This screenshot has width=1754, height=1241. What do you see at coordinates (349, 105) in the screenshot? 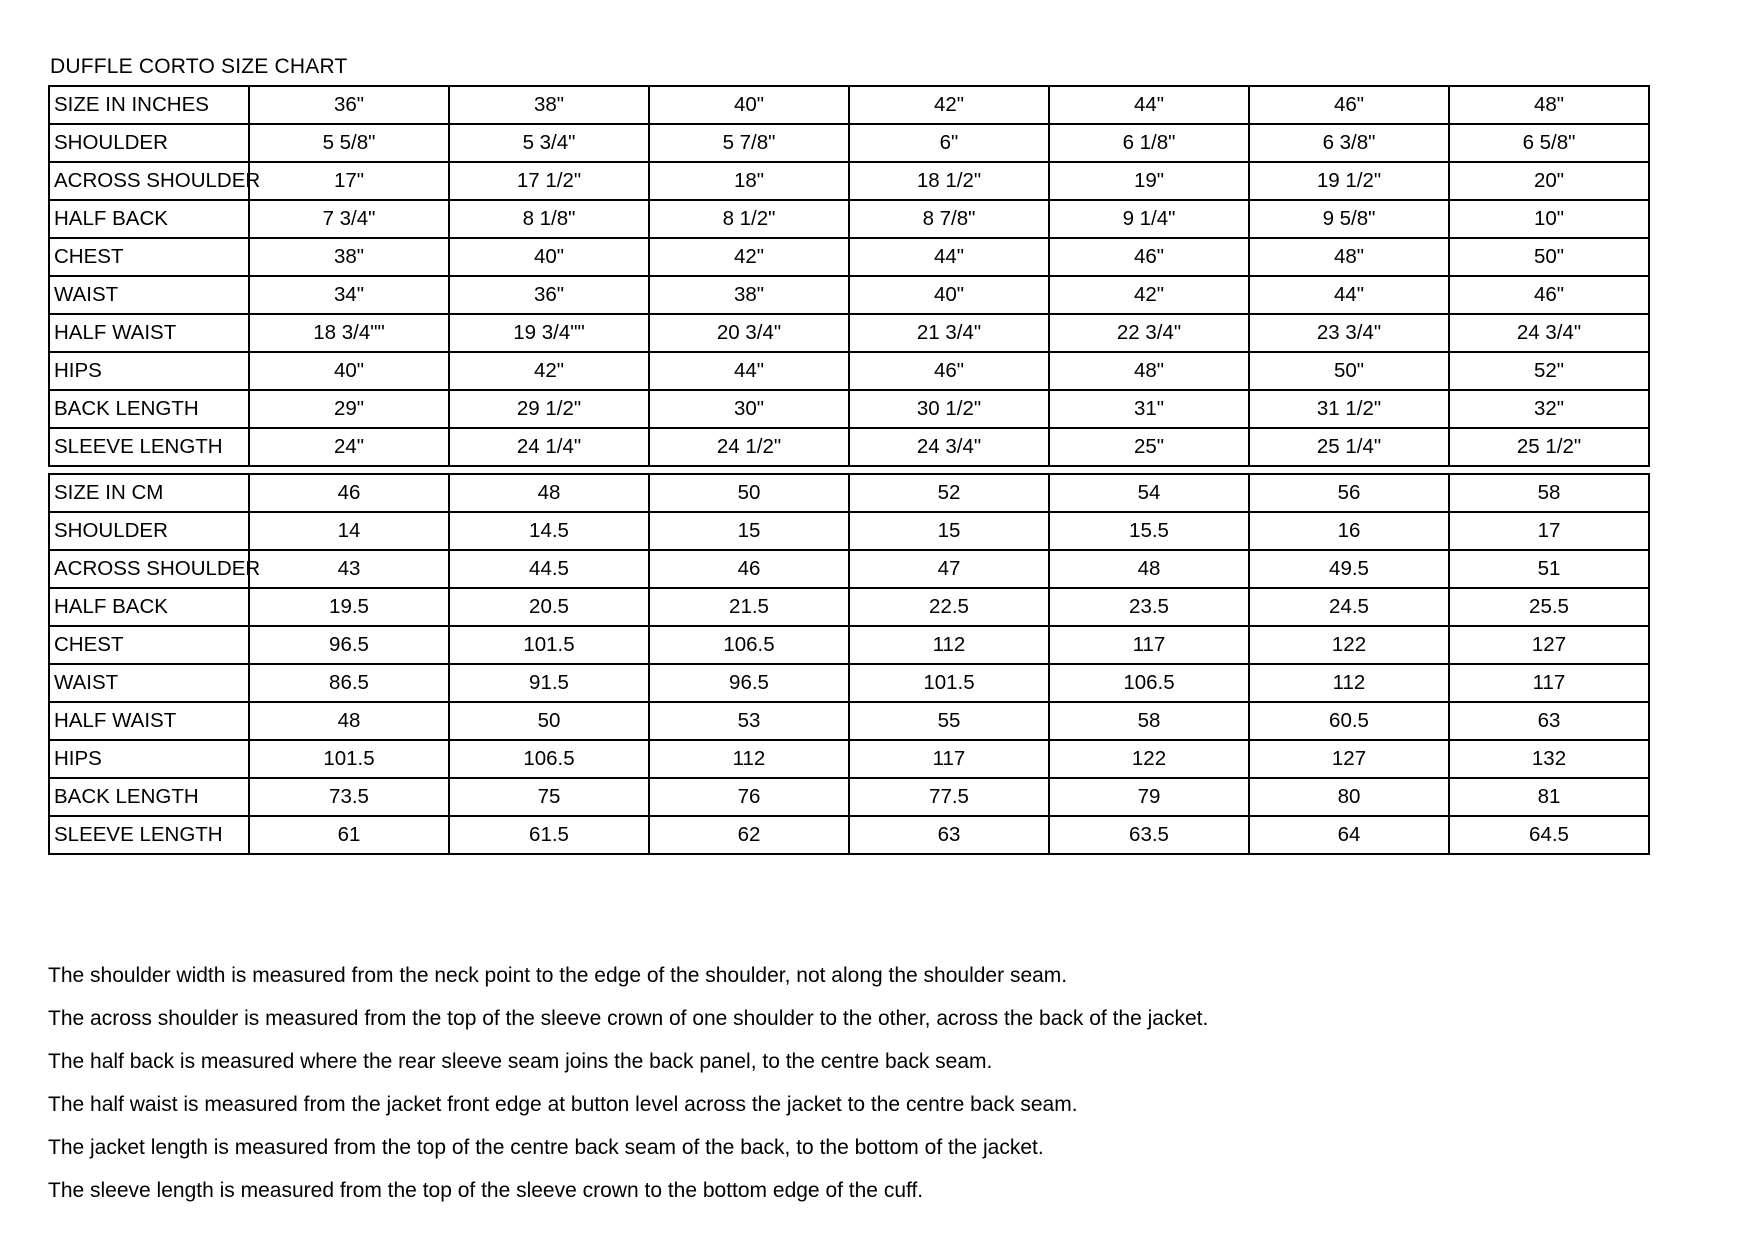
I see `inches-cell: 36"` at bounding box center [349, 105].